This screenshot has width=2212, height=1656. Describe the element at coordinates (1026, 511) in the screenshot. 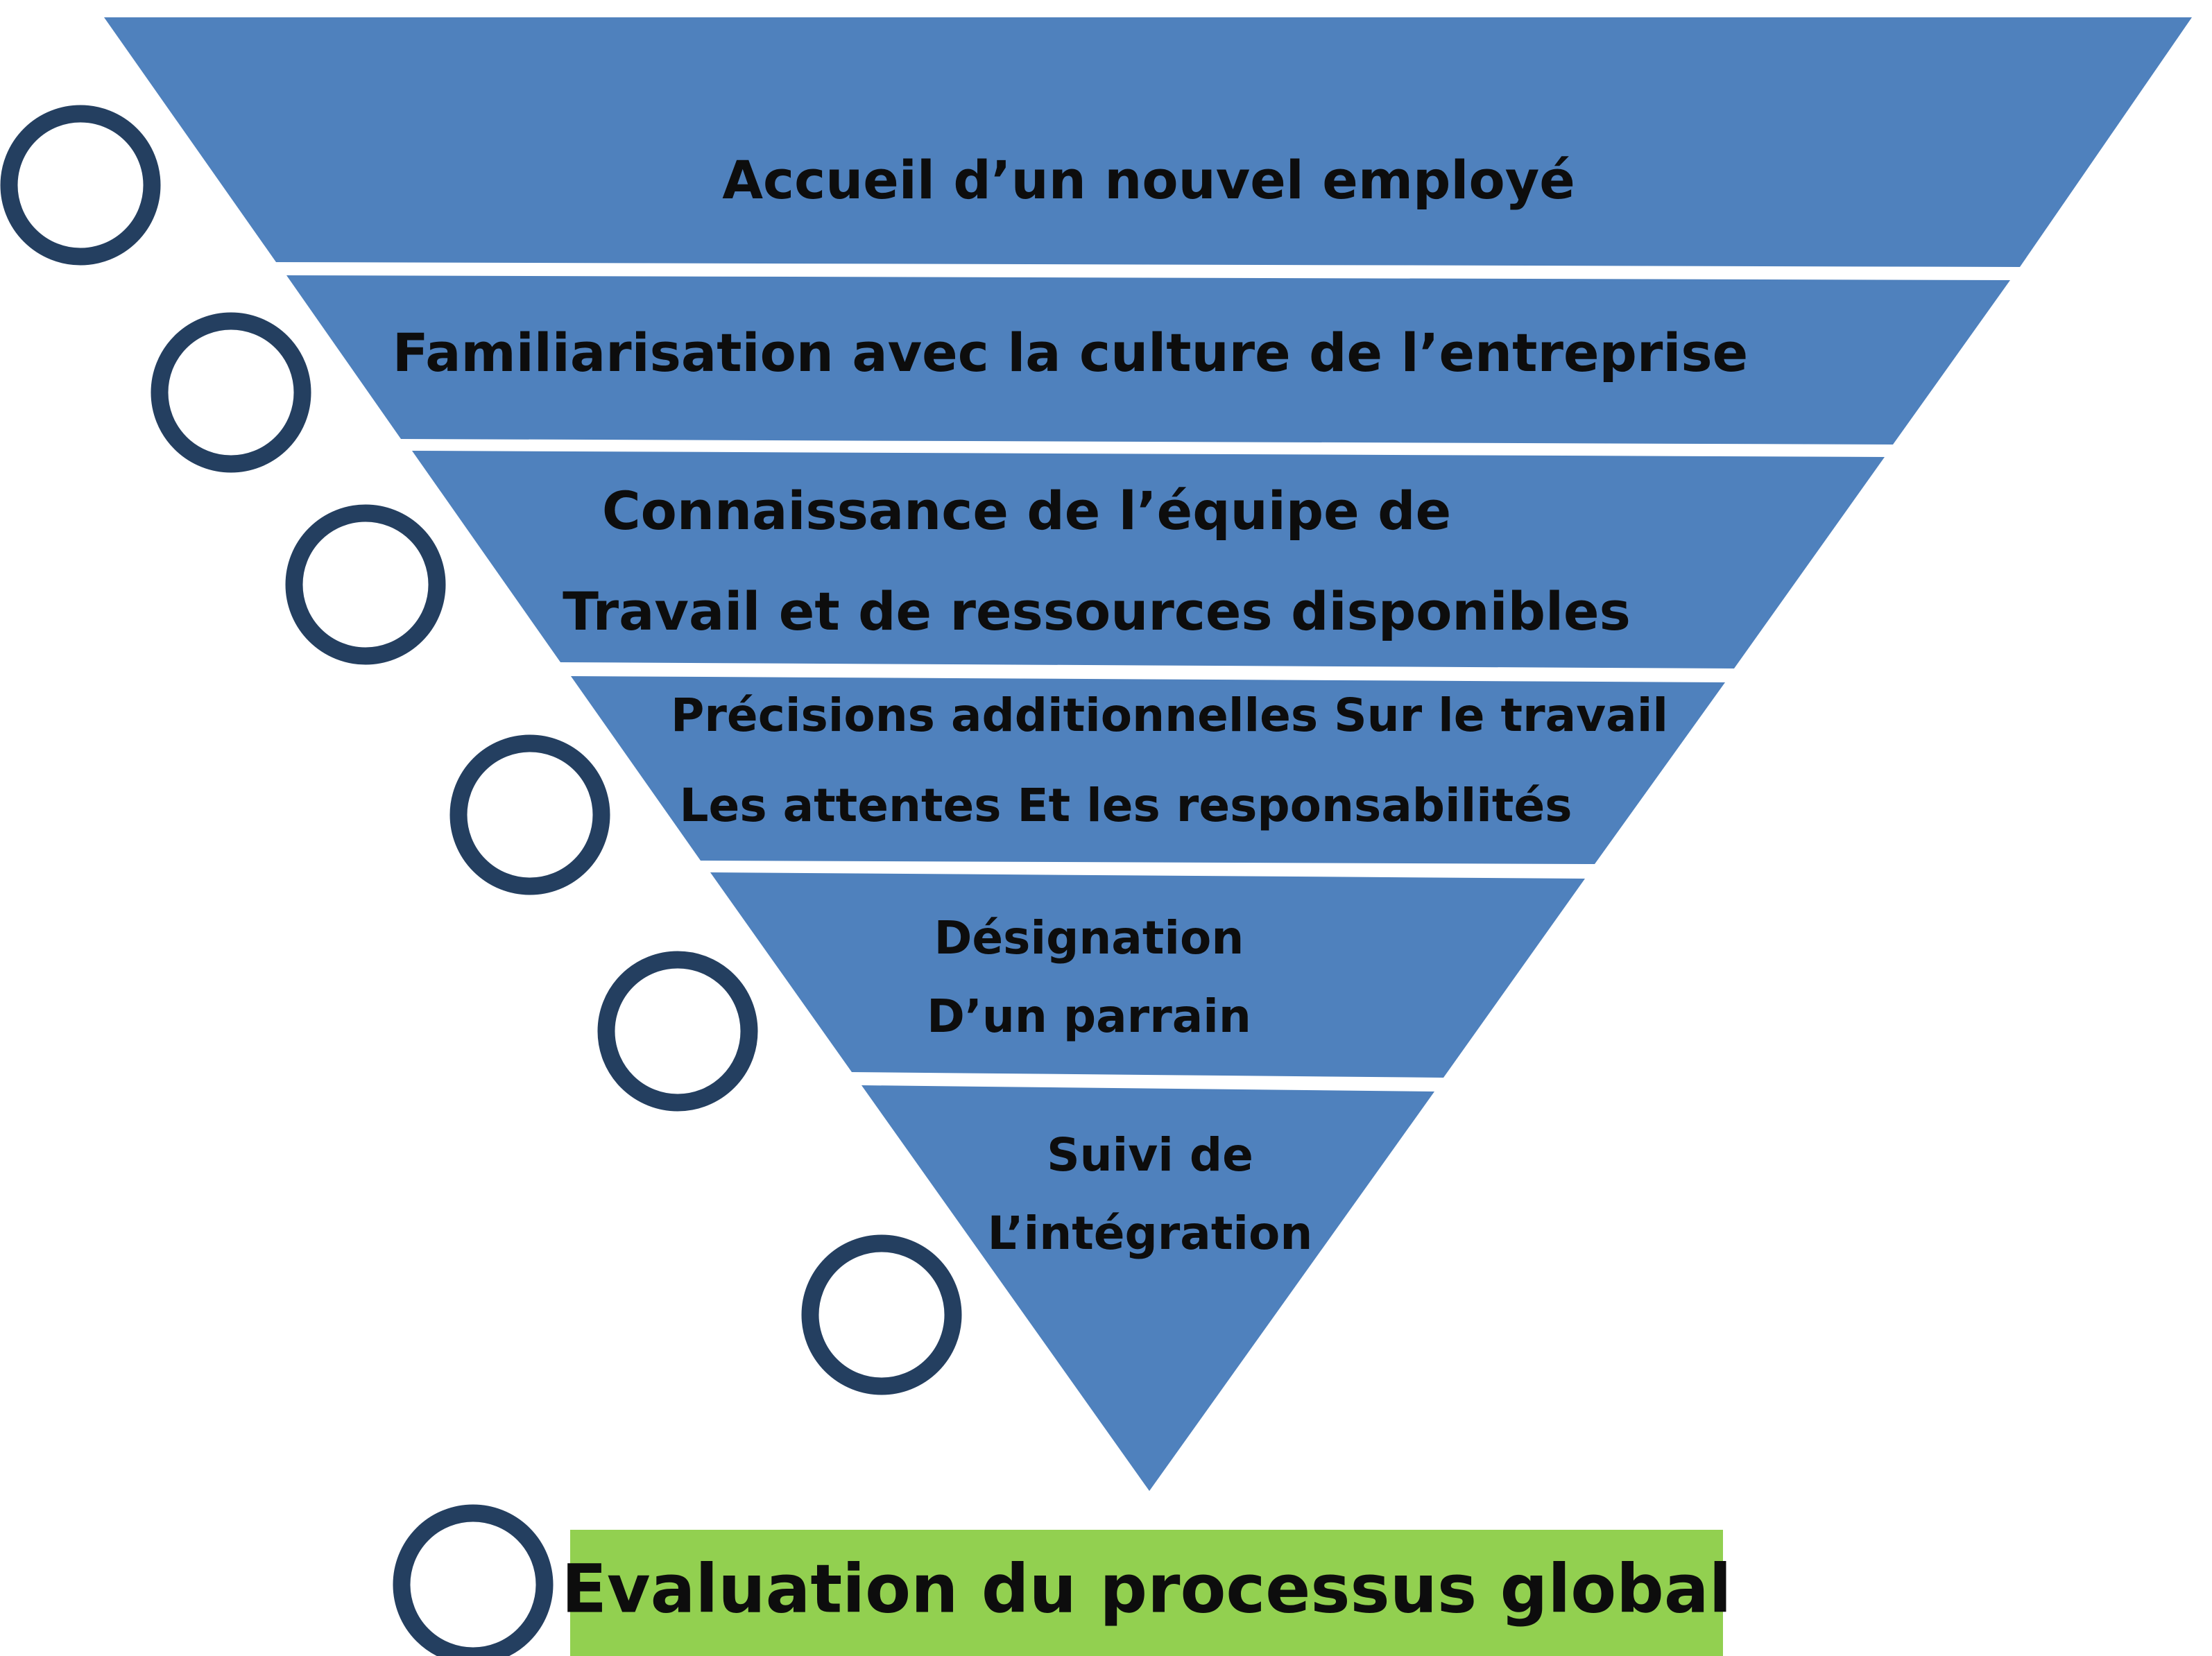

I see `step-3-line-1: Connaissance de l’équipe de` at that location.